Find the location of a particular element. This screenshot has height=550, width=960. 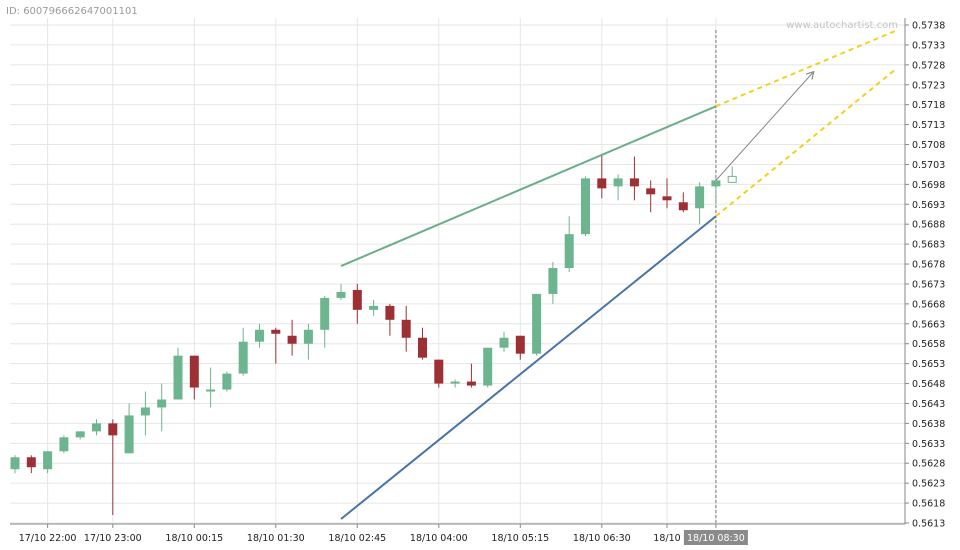

x-tick-label: 18/10 00:15 is located at coordinates (194, 538).